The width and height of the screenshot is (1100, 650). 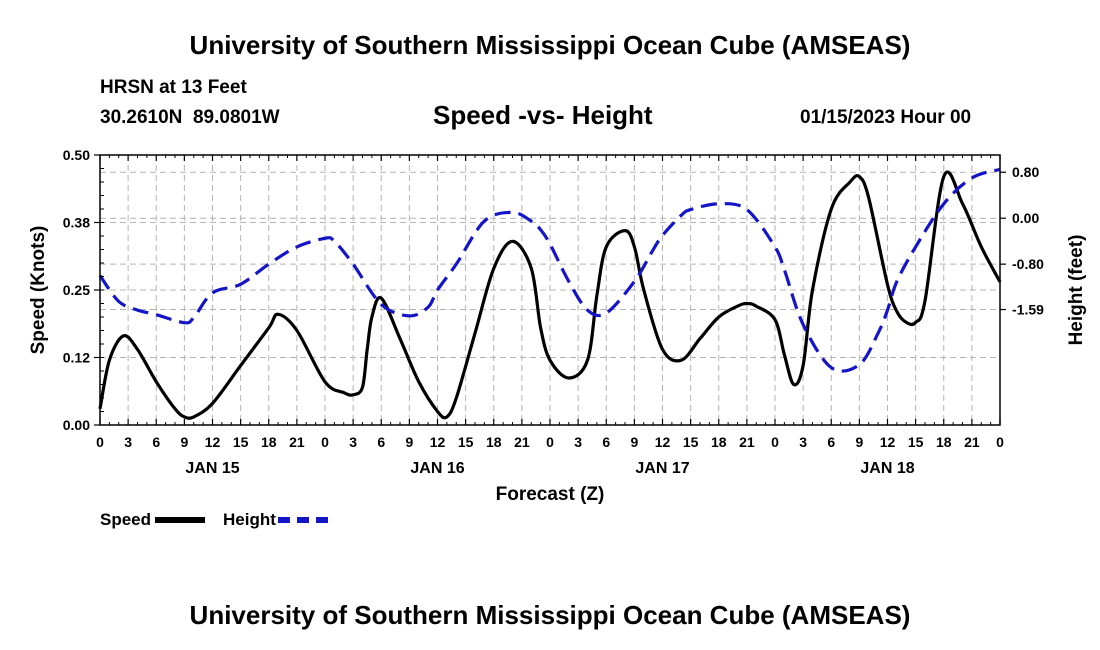 What do you see at coordinates (126, 519) in the screenshot?
I see `legend-speed-label: Speed` at bounding box center [126, 519].